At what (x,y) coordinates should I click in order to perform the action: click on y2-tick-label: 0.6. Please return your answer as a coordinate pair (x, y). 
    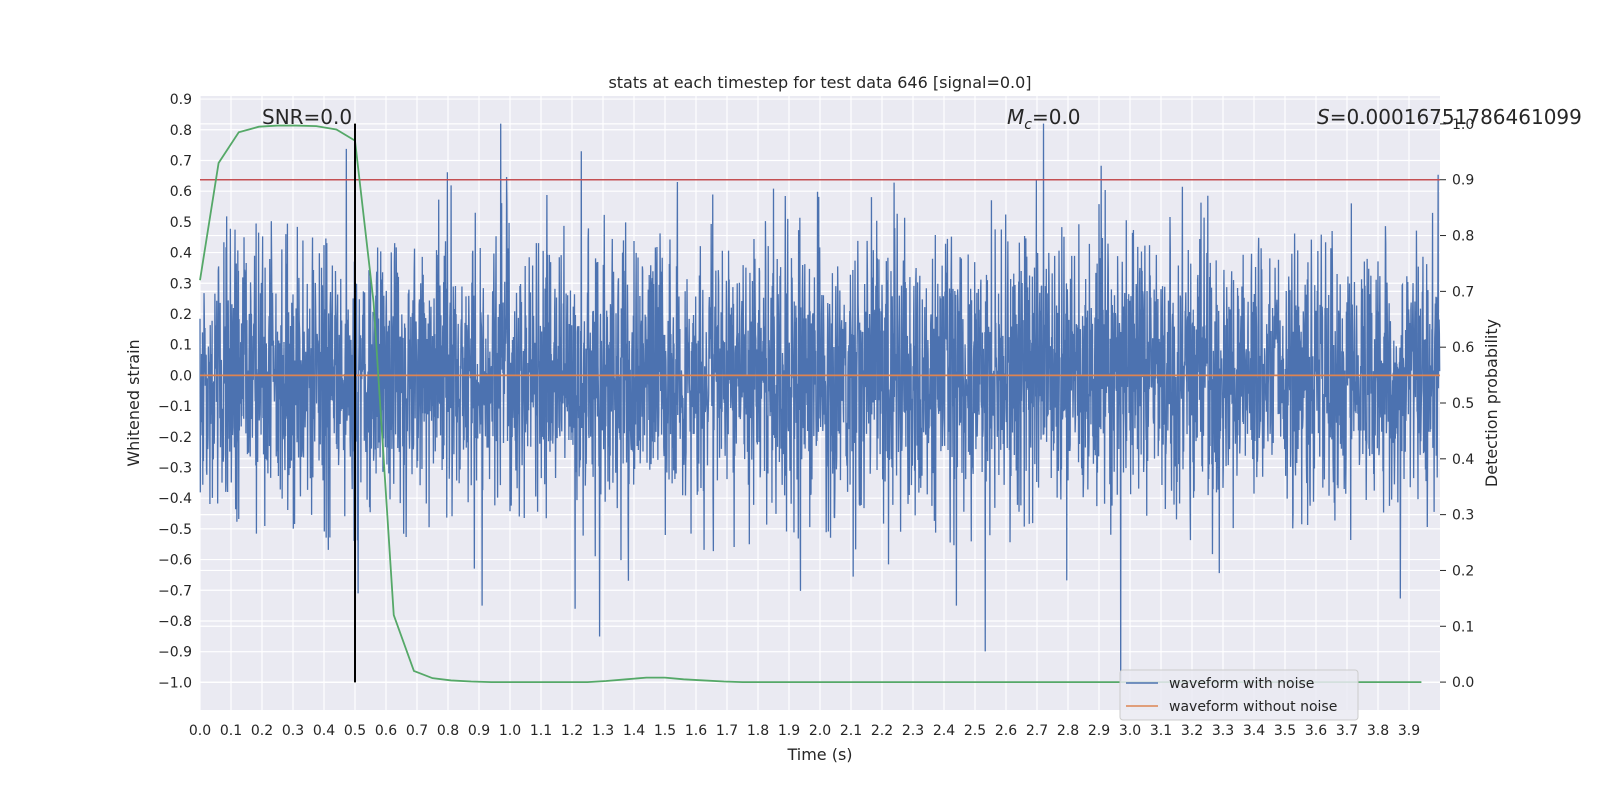
    Looking at the image, I should click on (1463, 348).